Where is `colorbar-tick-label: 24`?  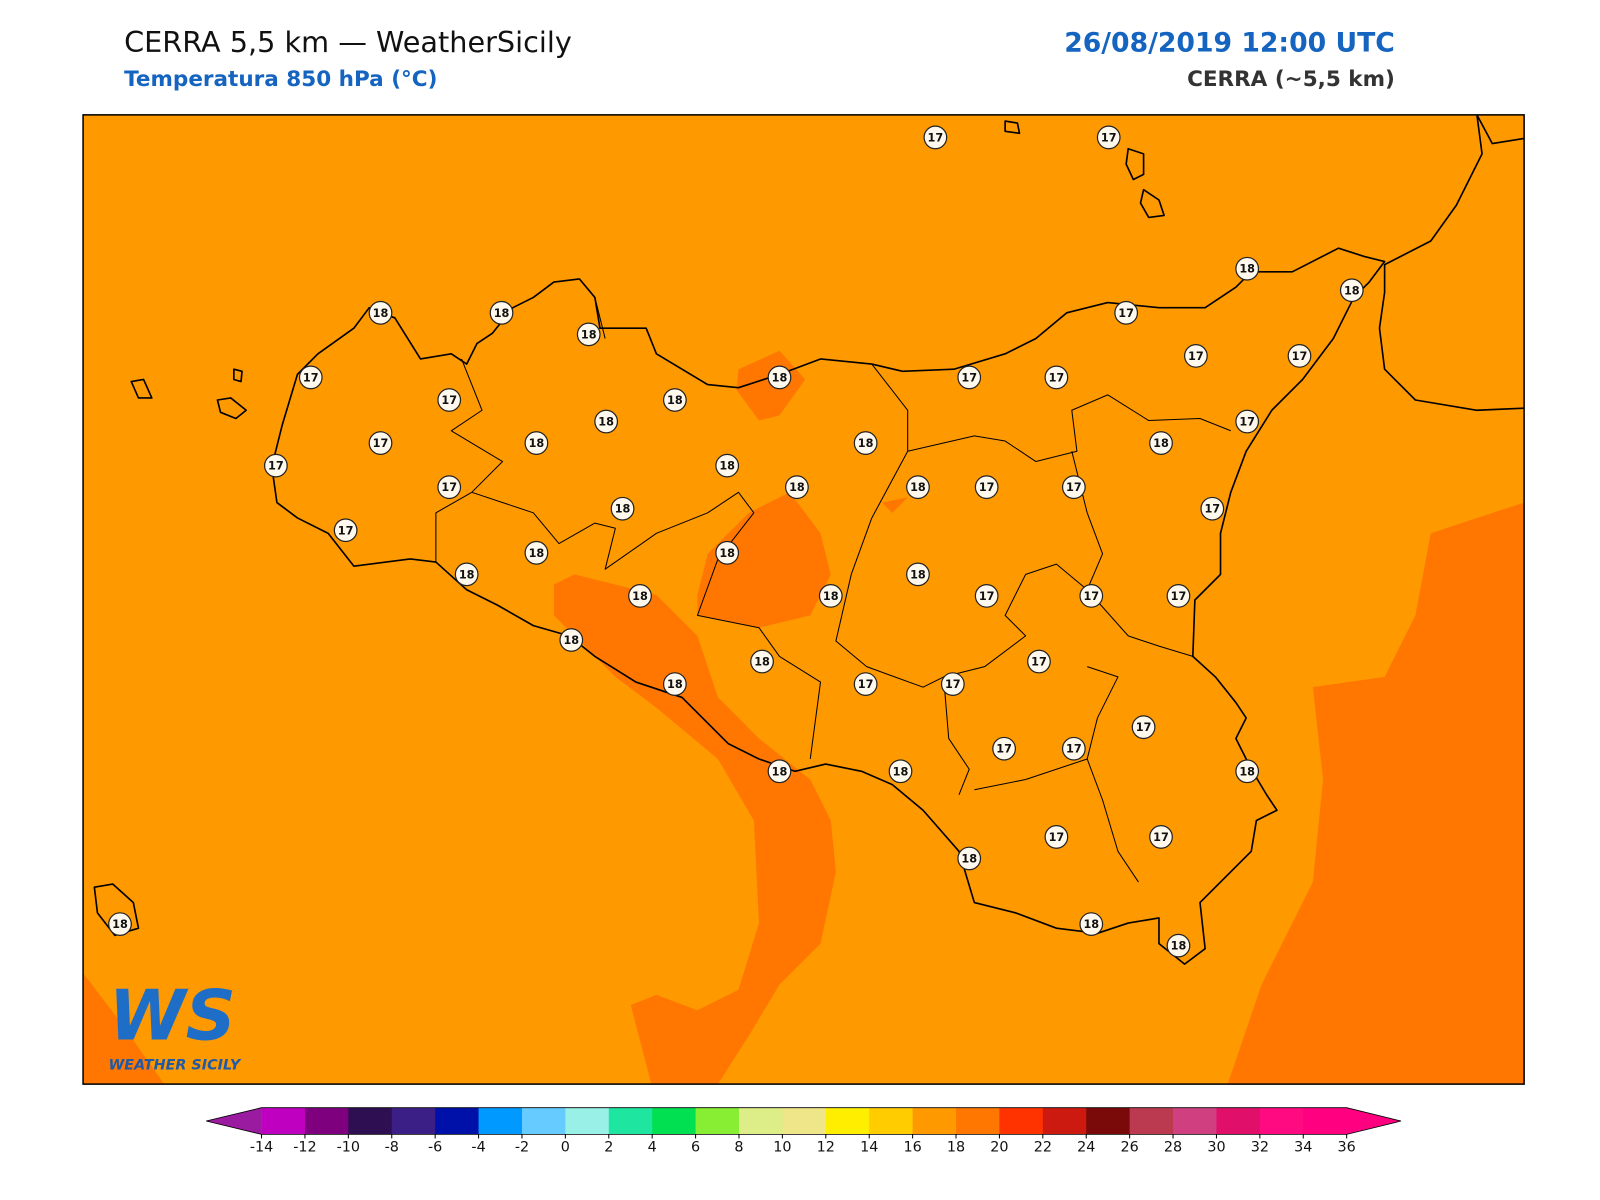
colorbar-tick-label: 24 is located at coordinates (1086, 1148).